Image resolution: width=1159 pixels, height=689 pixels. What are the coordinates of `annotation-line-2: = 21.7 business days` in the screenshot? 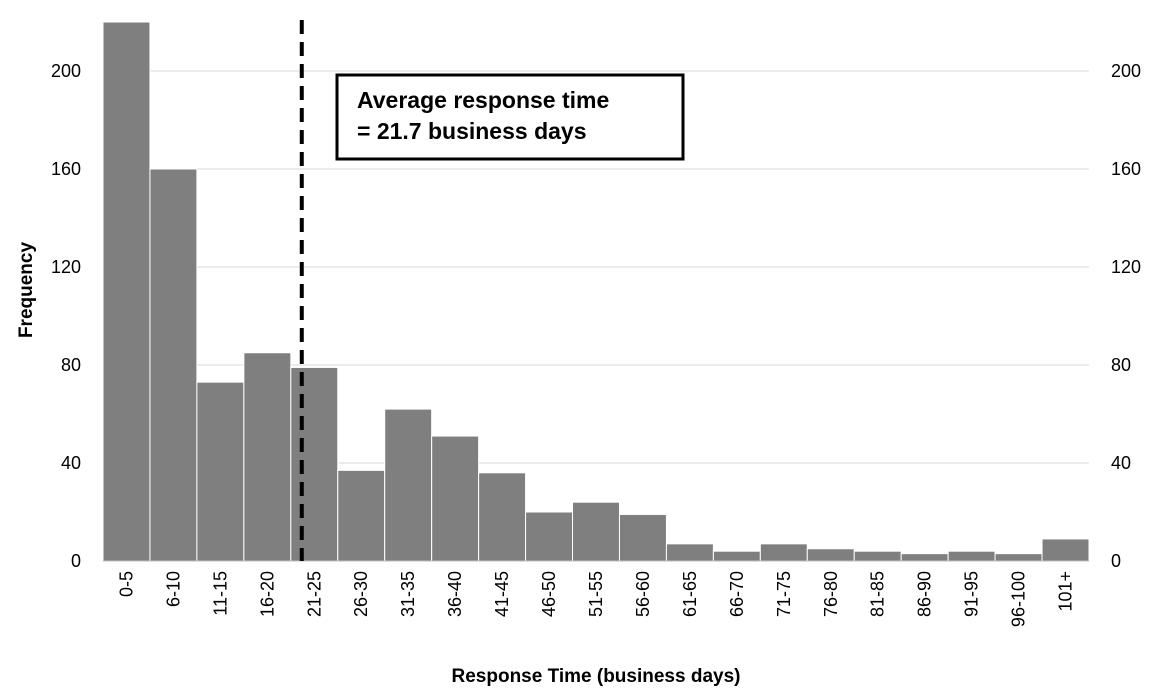 It's located at (472, 131).